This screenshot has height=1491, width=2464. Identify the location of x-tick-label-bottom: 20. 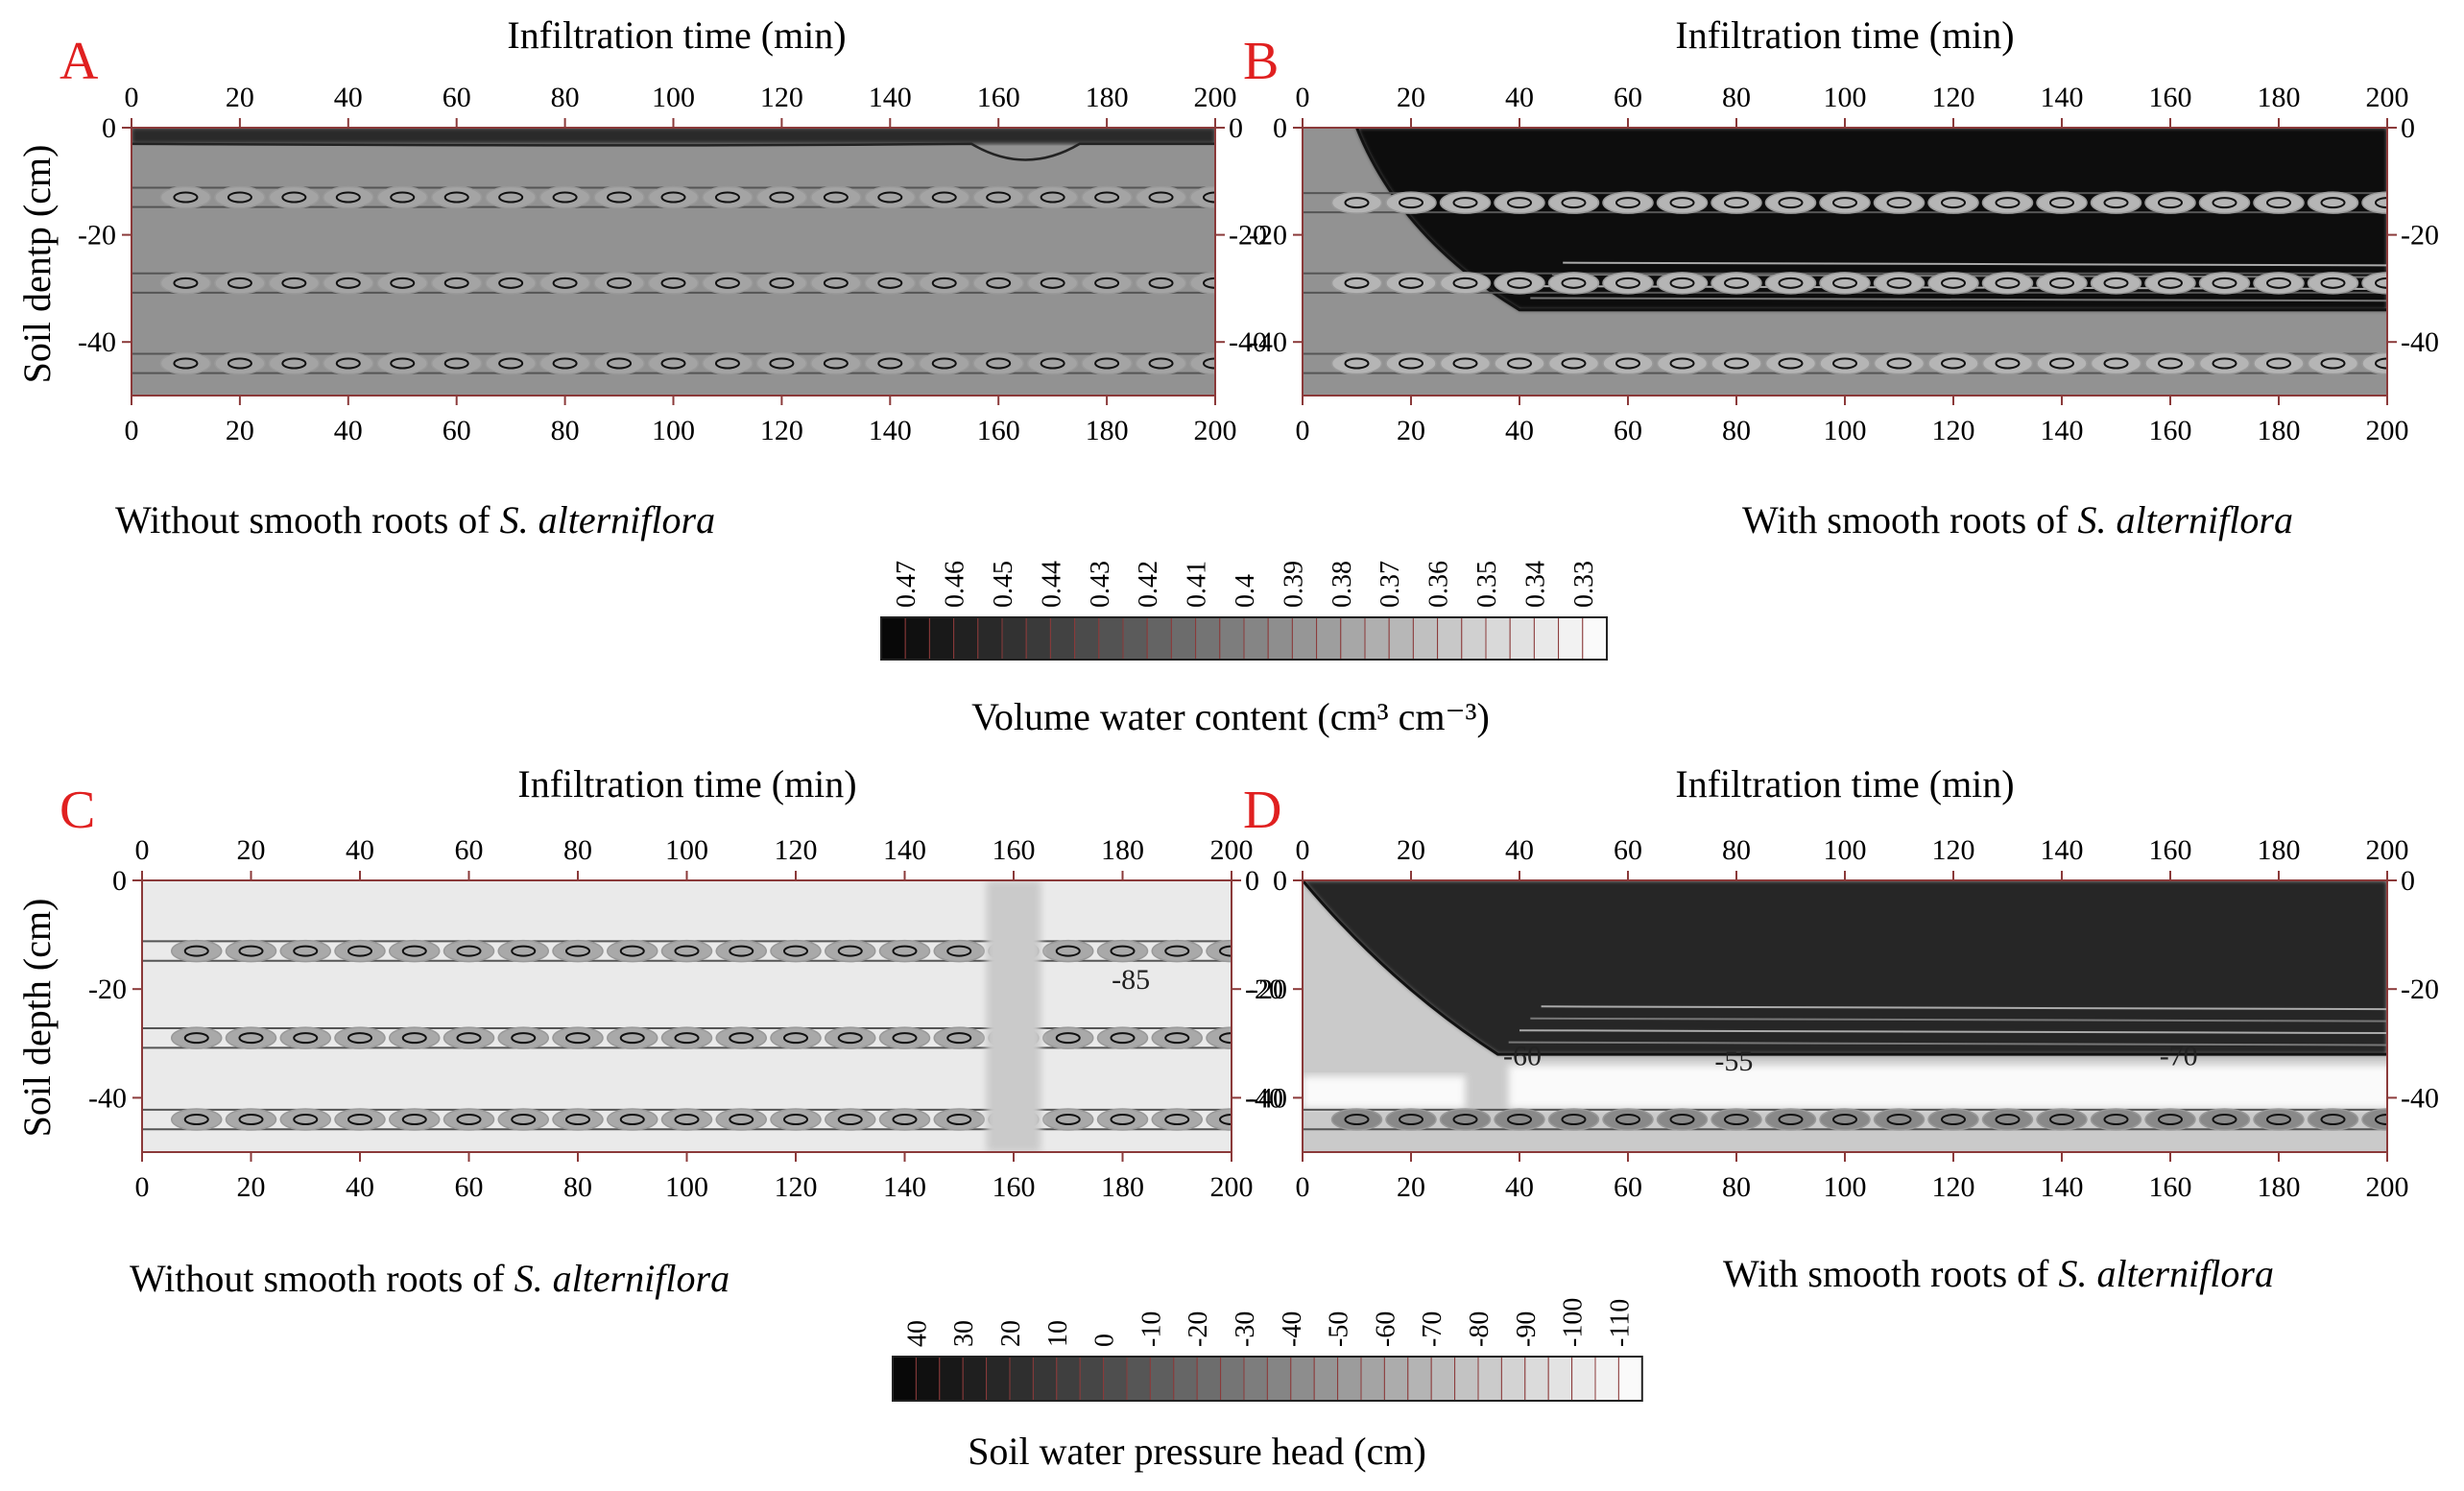
(251, 1187).